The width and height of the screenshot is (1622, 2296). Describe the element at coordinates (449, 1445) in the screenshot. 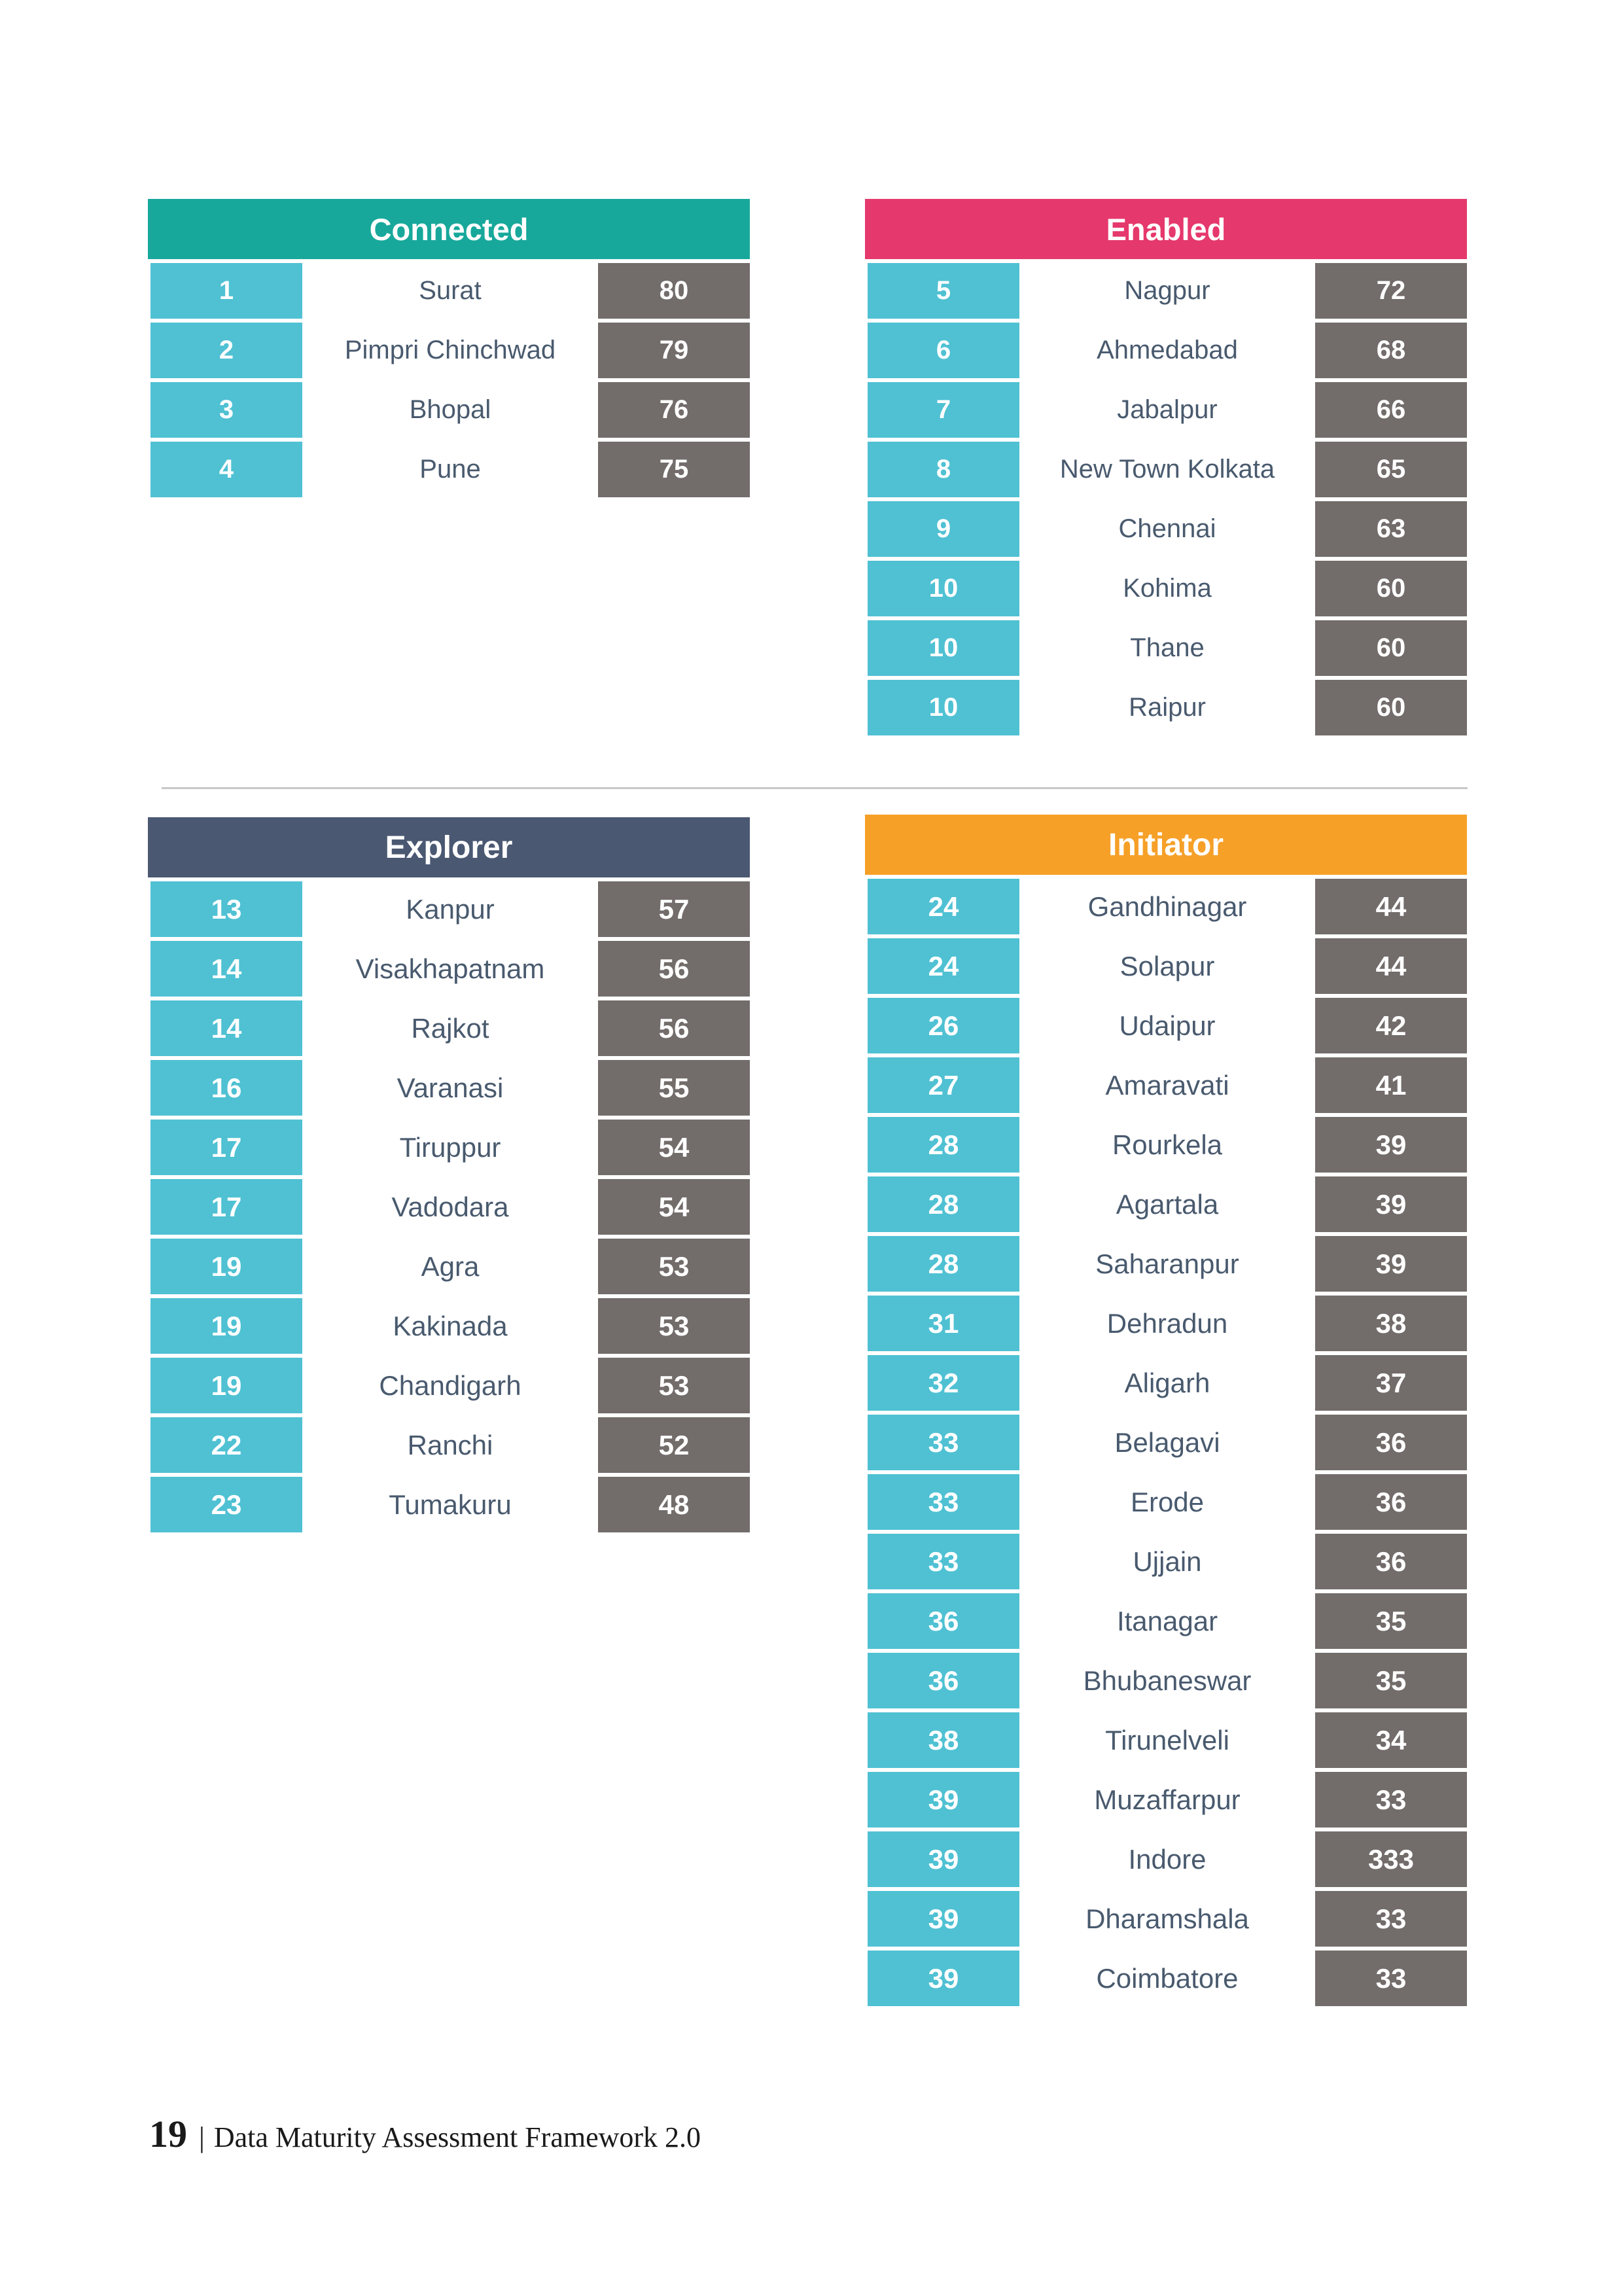

I see `table-row: 22 Ranchi 52` at that location.